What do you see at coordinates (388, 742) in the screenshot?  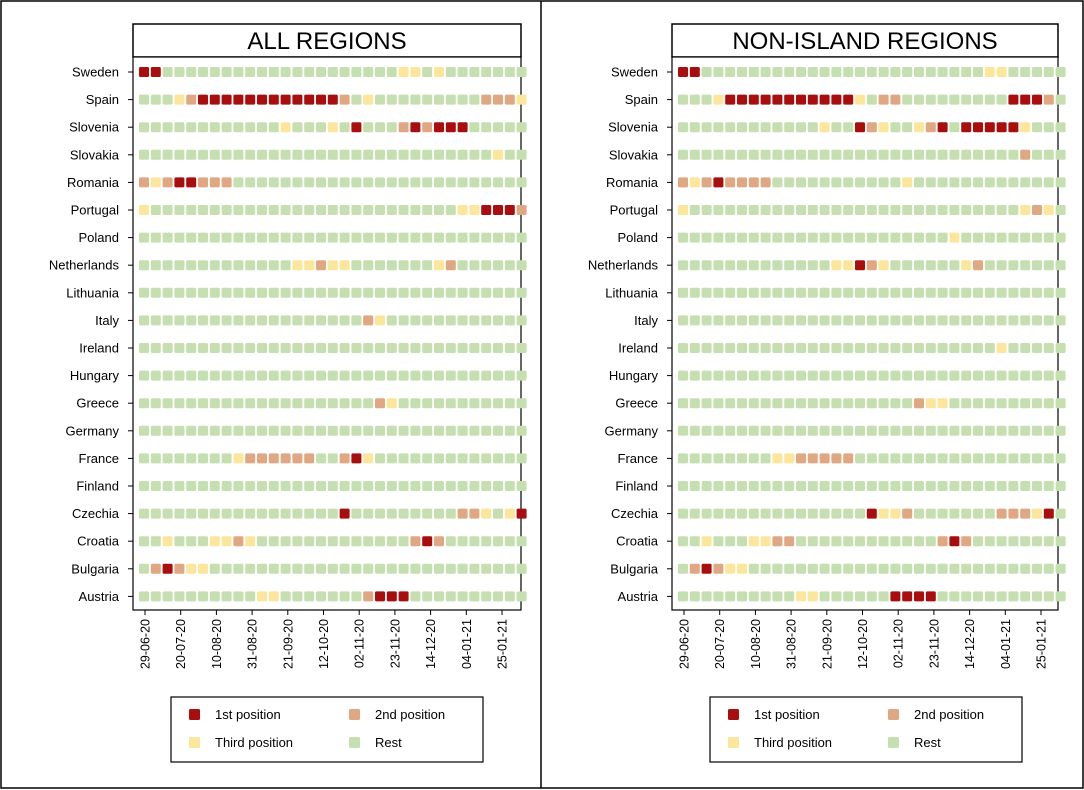 I see `legend-rest-label: Rest` at bounding box center [388, 742].